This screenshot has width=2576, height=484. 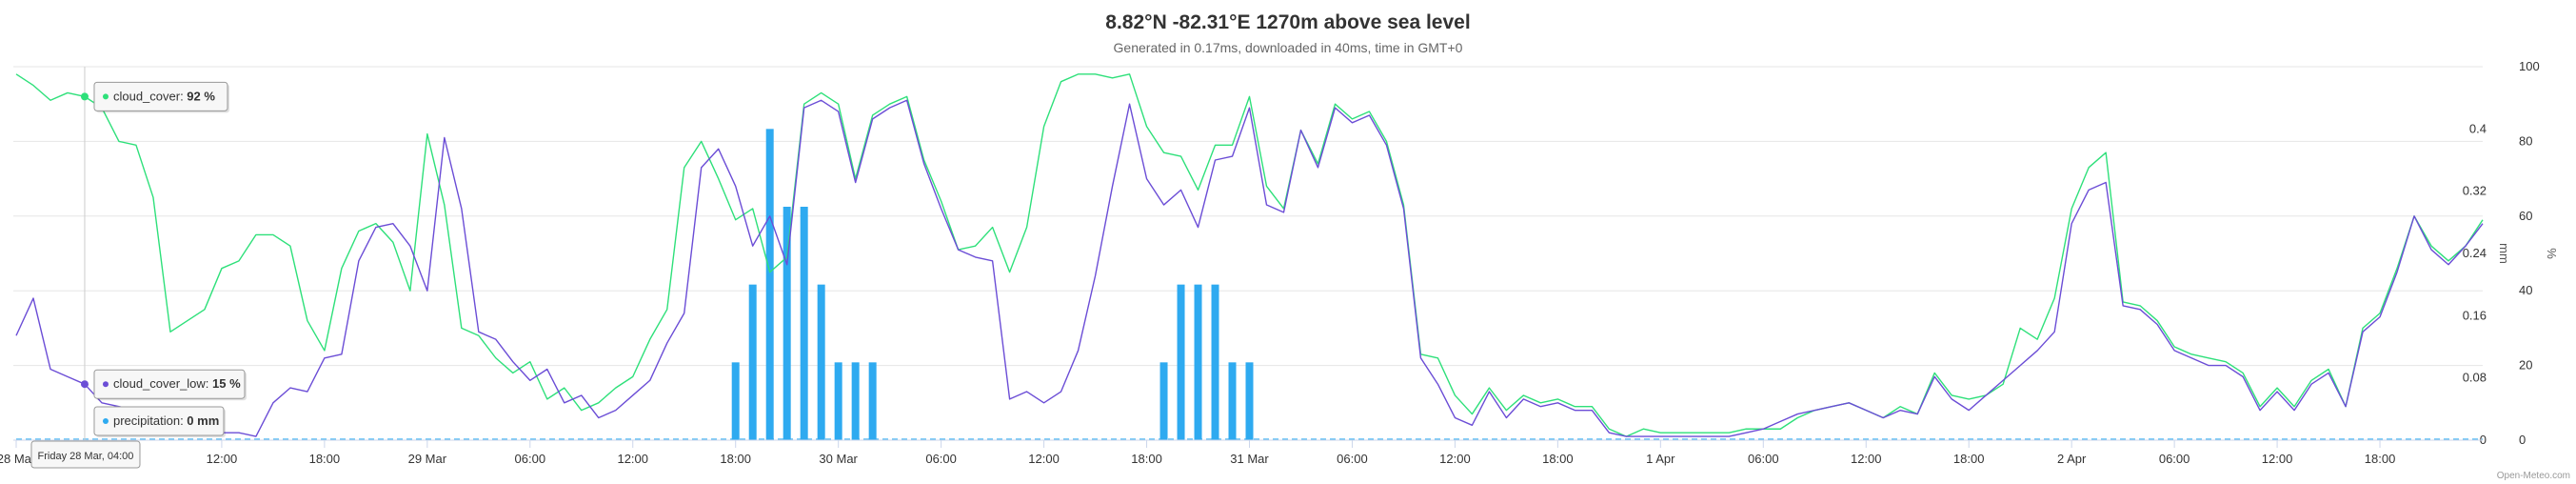 What do you see at coordinates (177, 383) in the screenshot?
I see `tooltip-label: cloud_cover_low: 15 %` at bounding box center [177, 383].